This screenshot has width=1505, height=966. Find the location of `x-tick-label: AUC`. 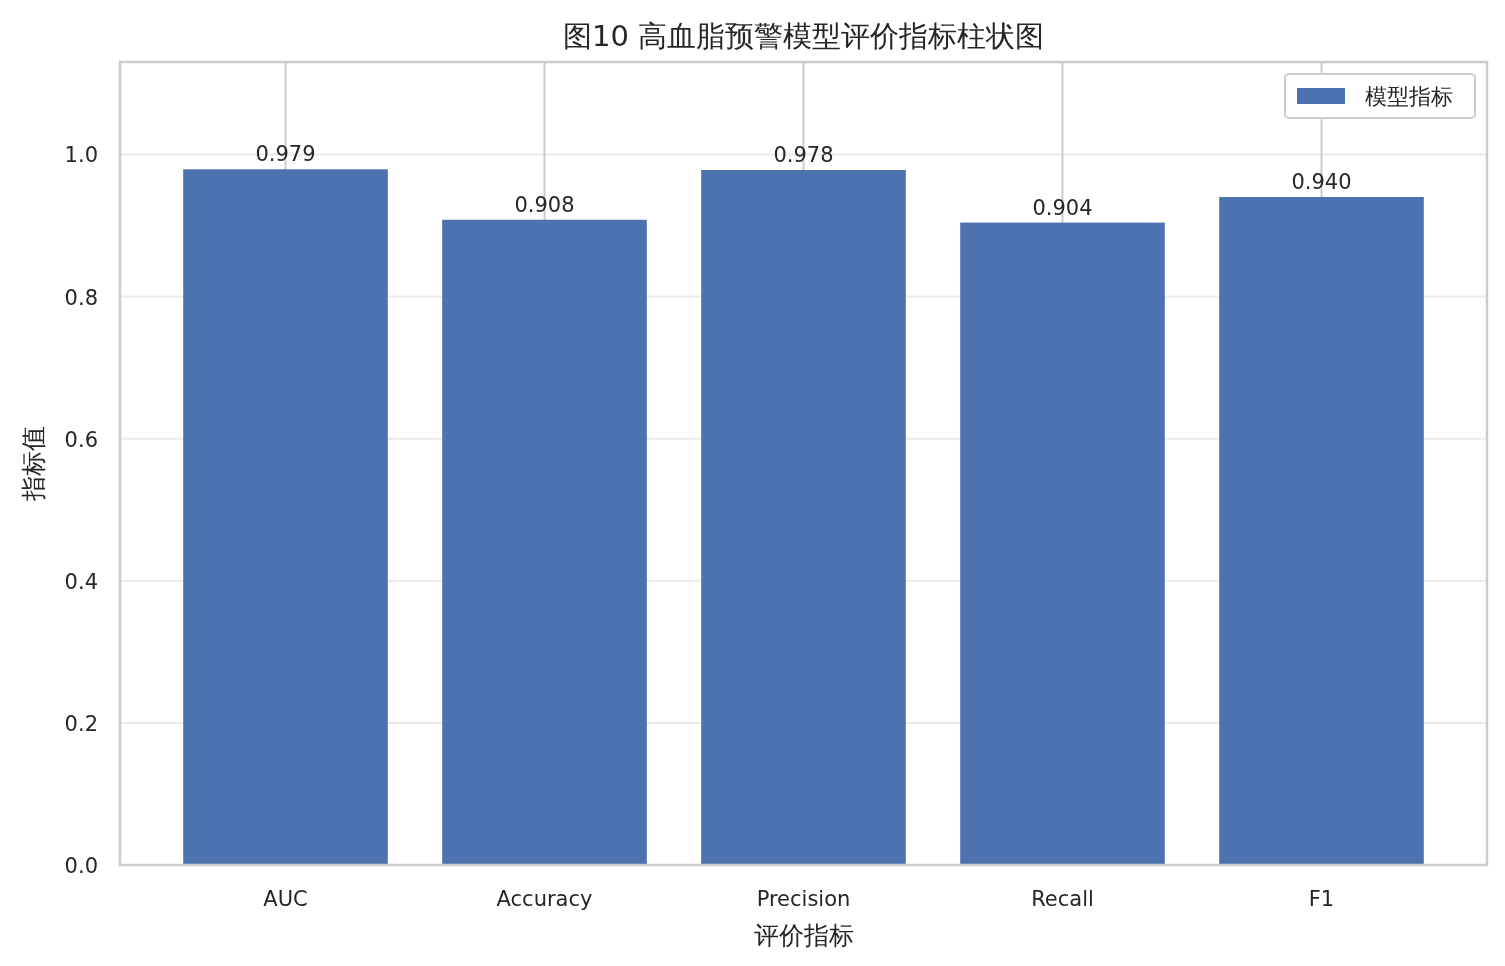

x-tick-label: AUC is located at coordinates (285, 899).